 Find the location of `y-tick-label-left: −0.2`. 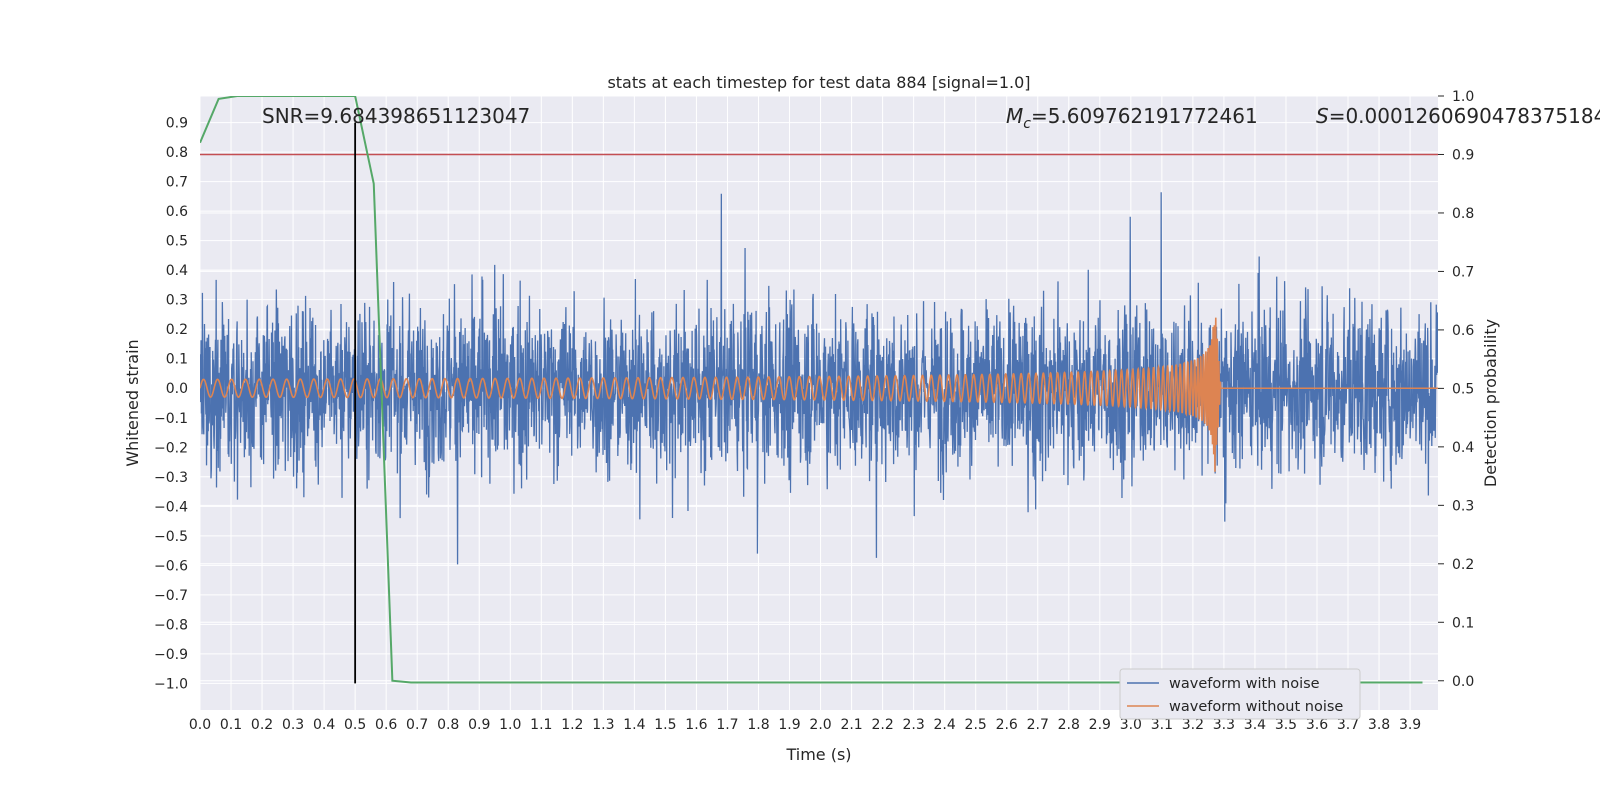

y-tick-label-left: −0.2 is located at coordinates (171, 448).